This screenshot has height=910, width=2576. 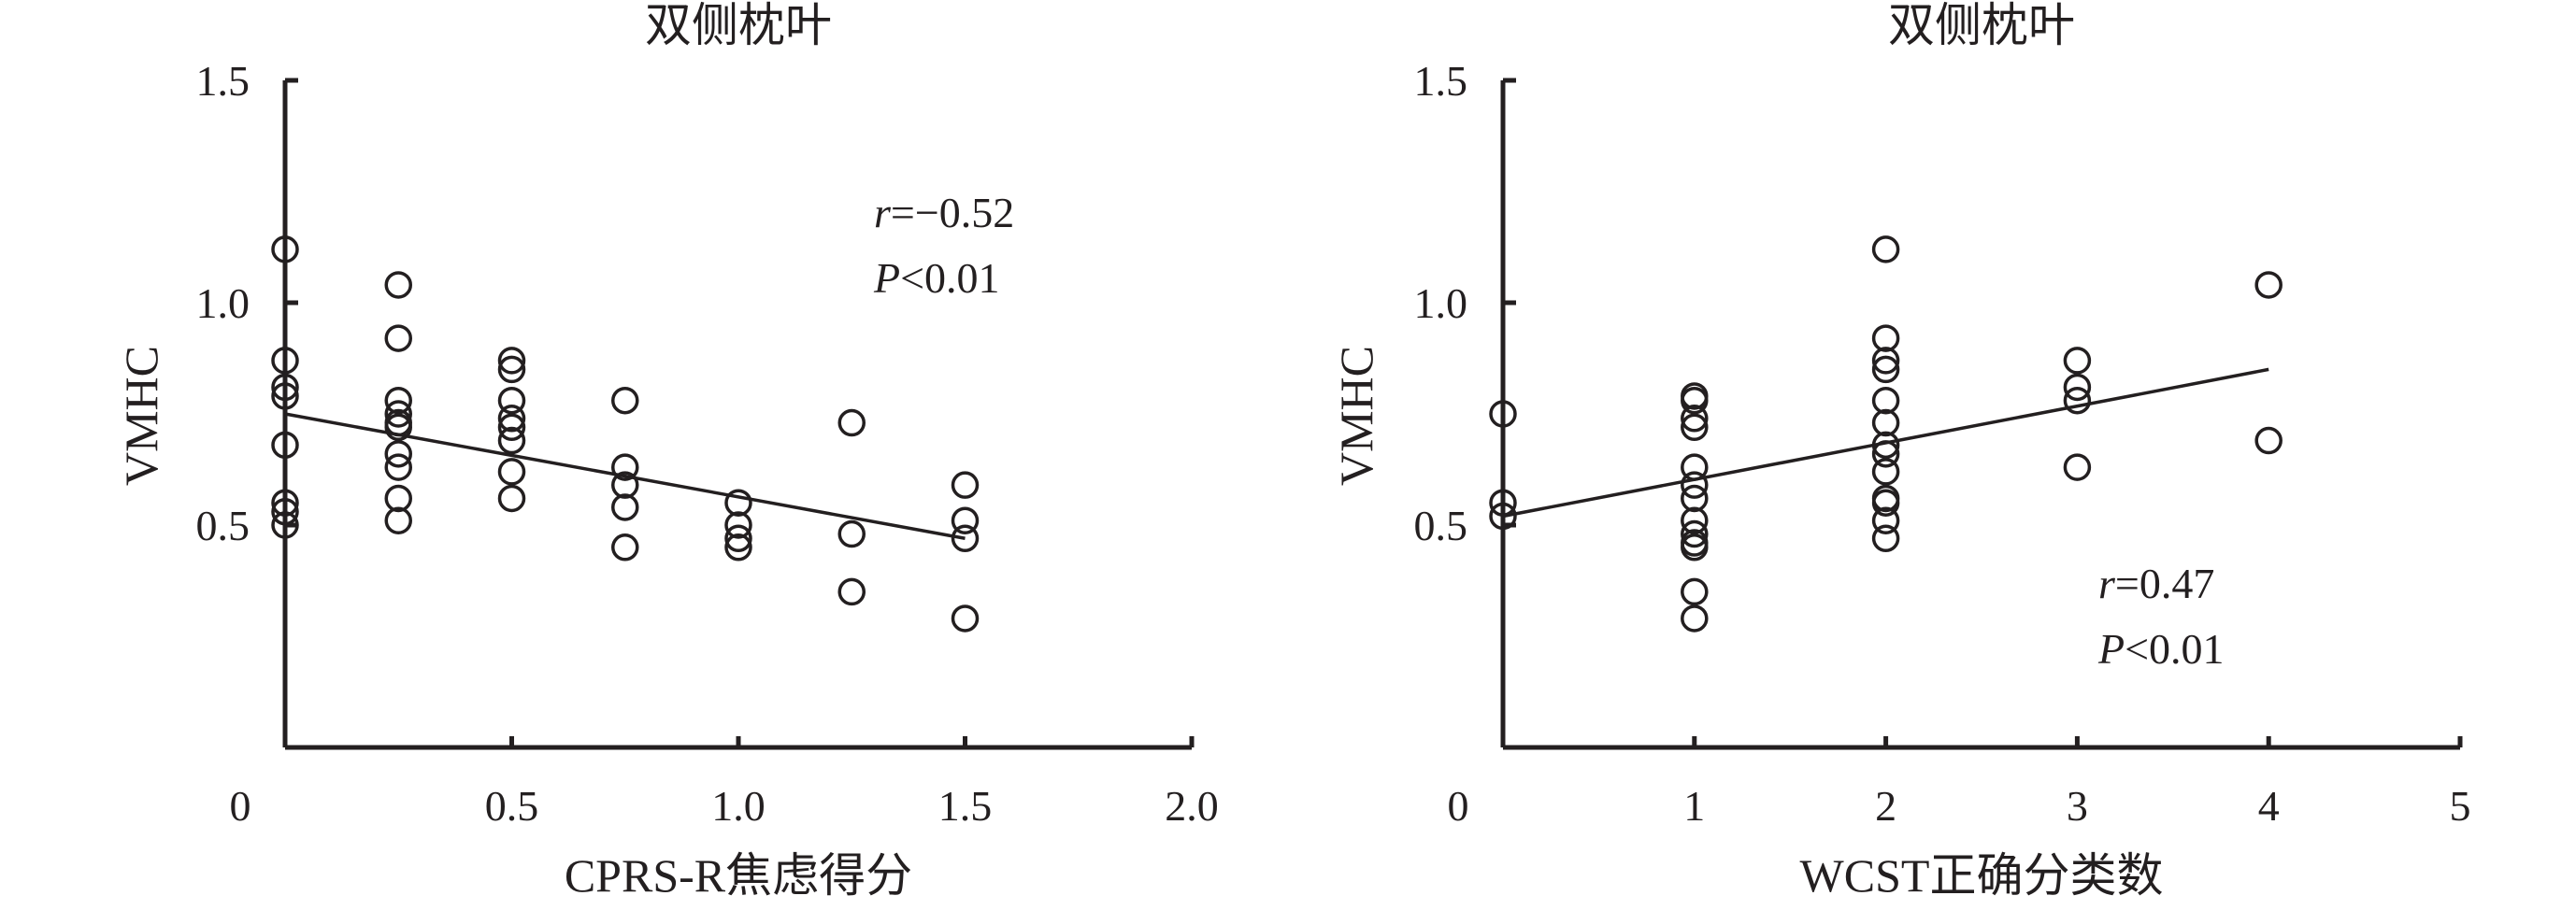 What do you see at coordinates (1192, 806) in the screenshot?
I see `x-tick-label: 2.0` at bounding box center [1192, 806].